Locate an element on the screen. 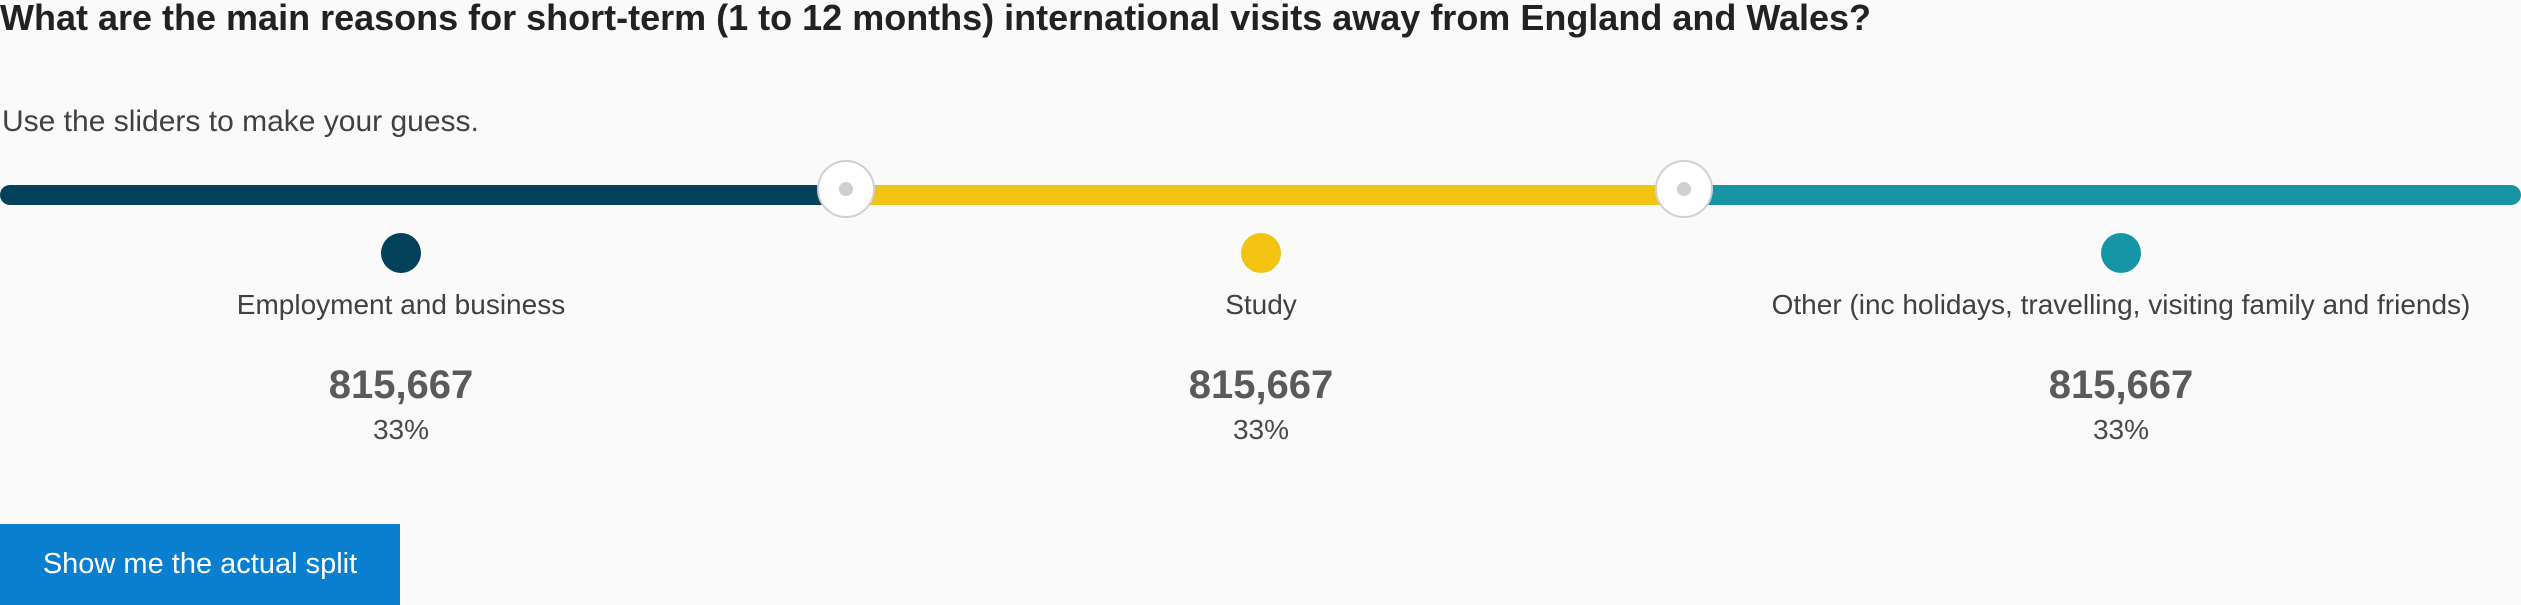 The height and width of the screenshot is (605, 2521). category-label: Employment and business is located at coordinates (401, 304).